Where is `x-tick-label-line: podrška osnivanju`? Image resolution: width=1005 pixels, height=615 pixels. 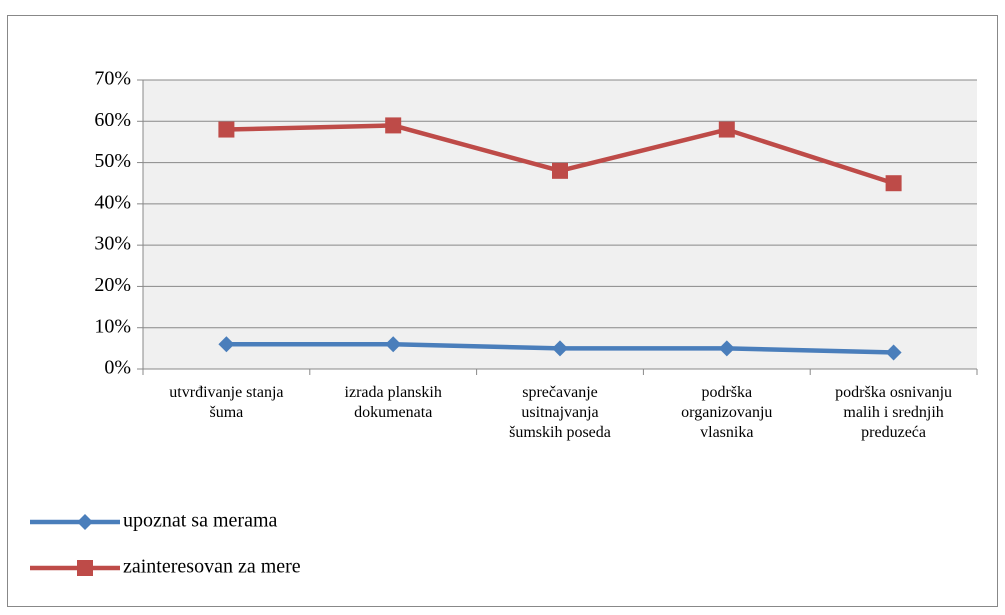 x-tick-label-line: podrška osnivanju is located at coordinates (893, 392).